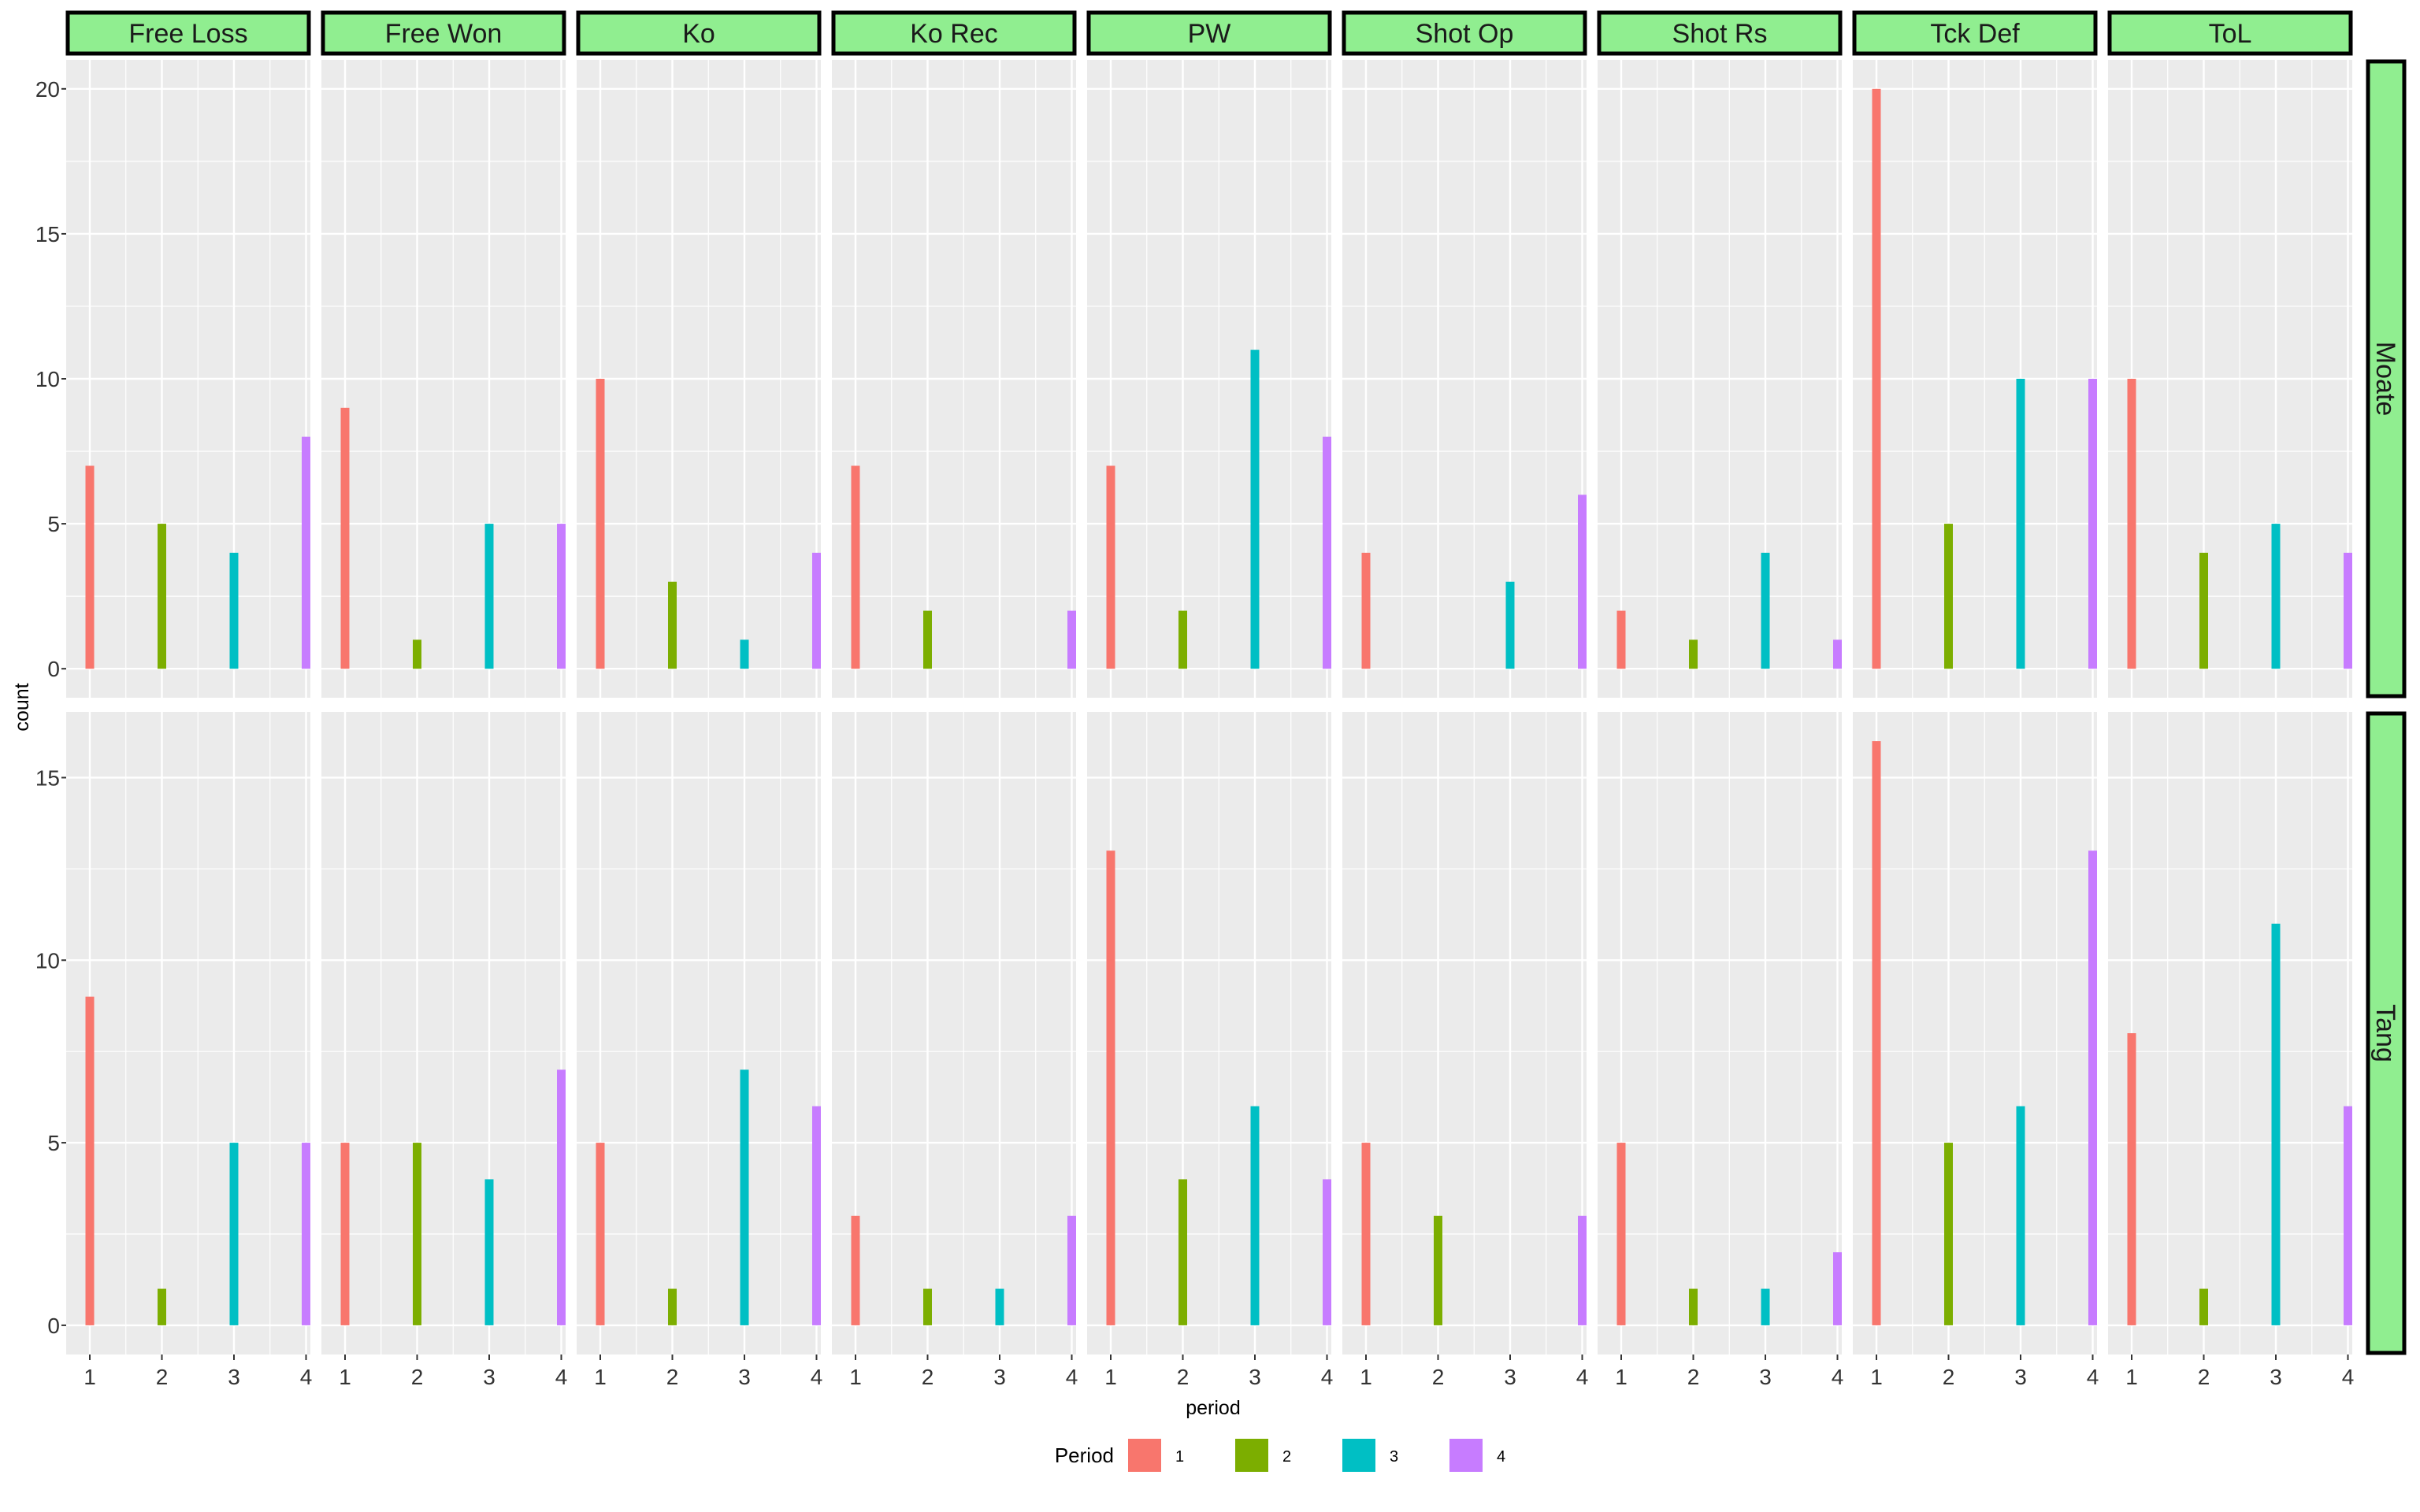  What do you see at coordinates (1501, 1457) in the screenshot?
I see `legend-label-period-4: 4` at bounding box center [1501, 1457].